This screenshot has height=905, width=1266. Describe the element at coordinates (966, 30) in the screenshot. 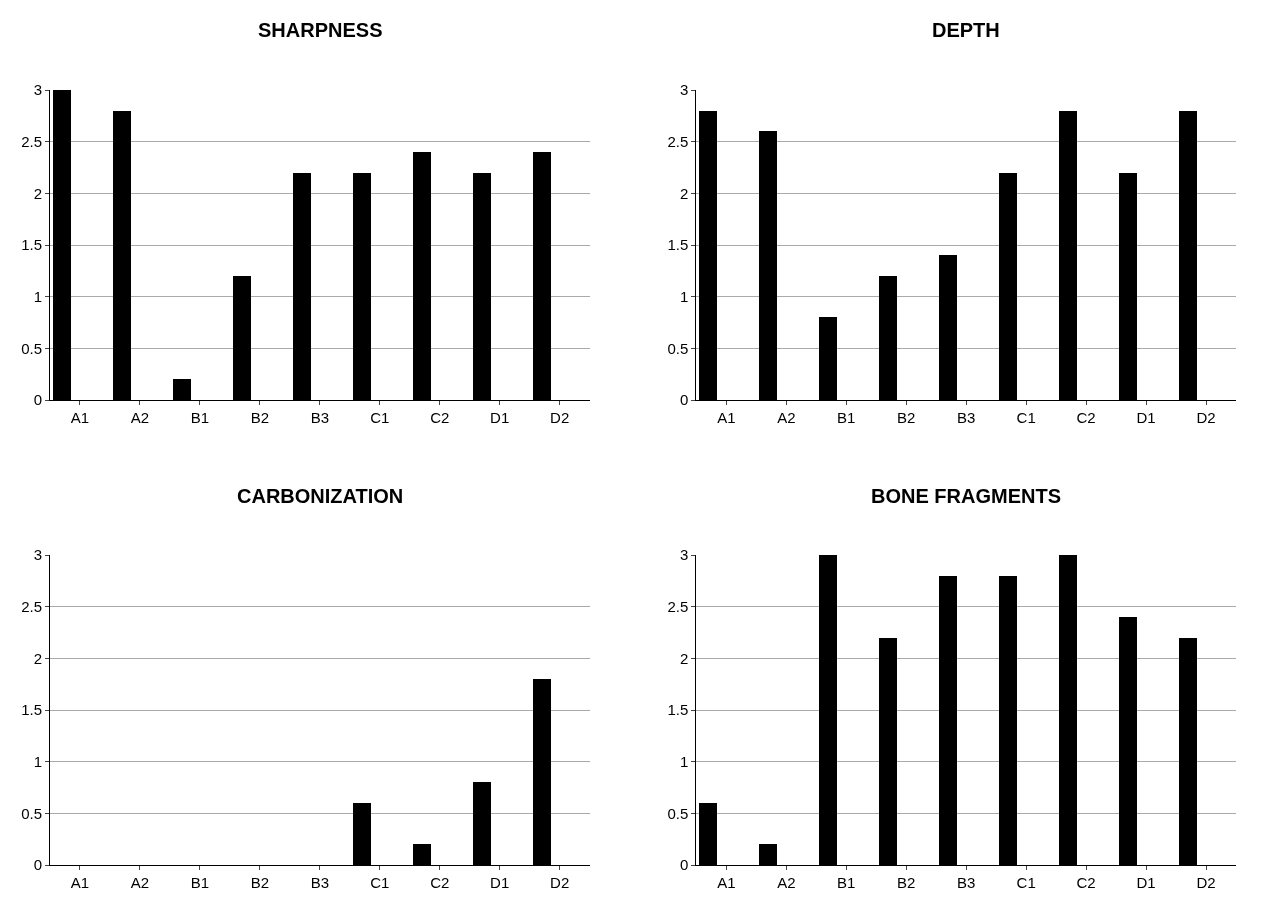

I see `chart-title: DEPTH` at that location.